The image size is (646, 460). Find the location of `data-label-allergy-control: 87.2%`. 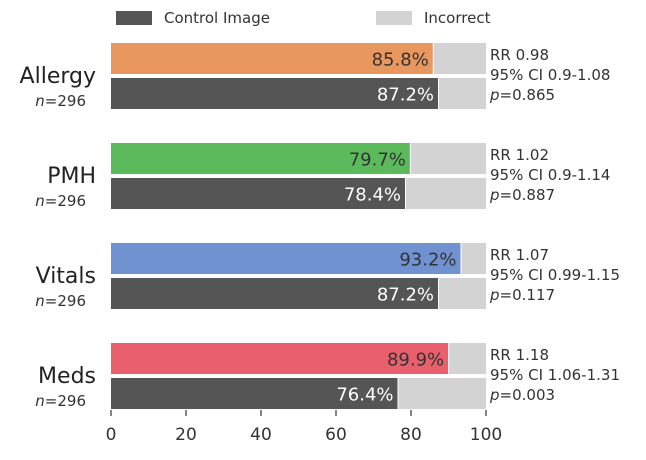

data-label-allergy-control: 87.2% is located at coordinates (405, 95).